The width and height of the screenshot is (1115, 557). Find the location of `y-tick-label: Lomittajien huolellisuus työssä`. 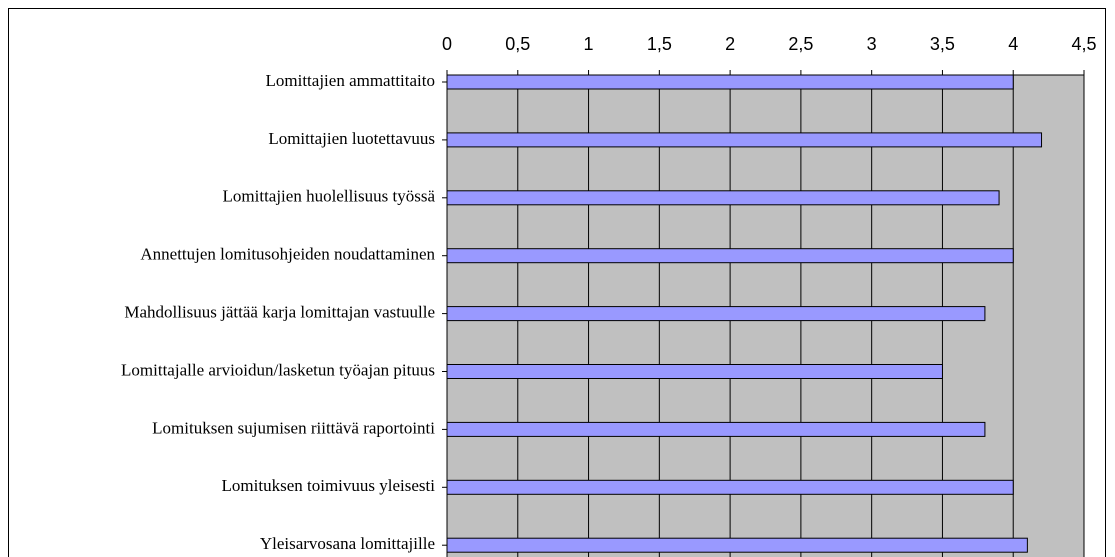

y-tick-label: Lomittajien huolellisuus työssä is located at coordinates (329, 196).